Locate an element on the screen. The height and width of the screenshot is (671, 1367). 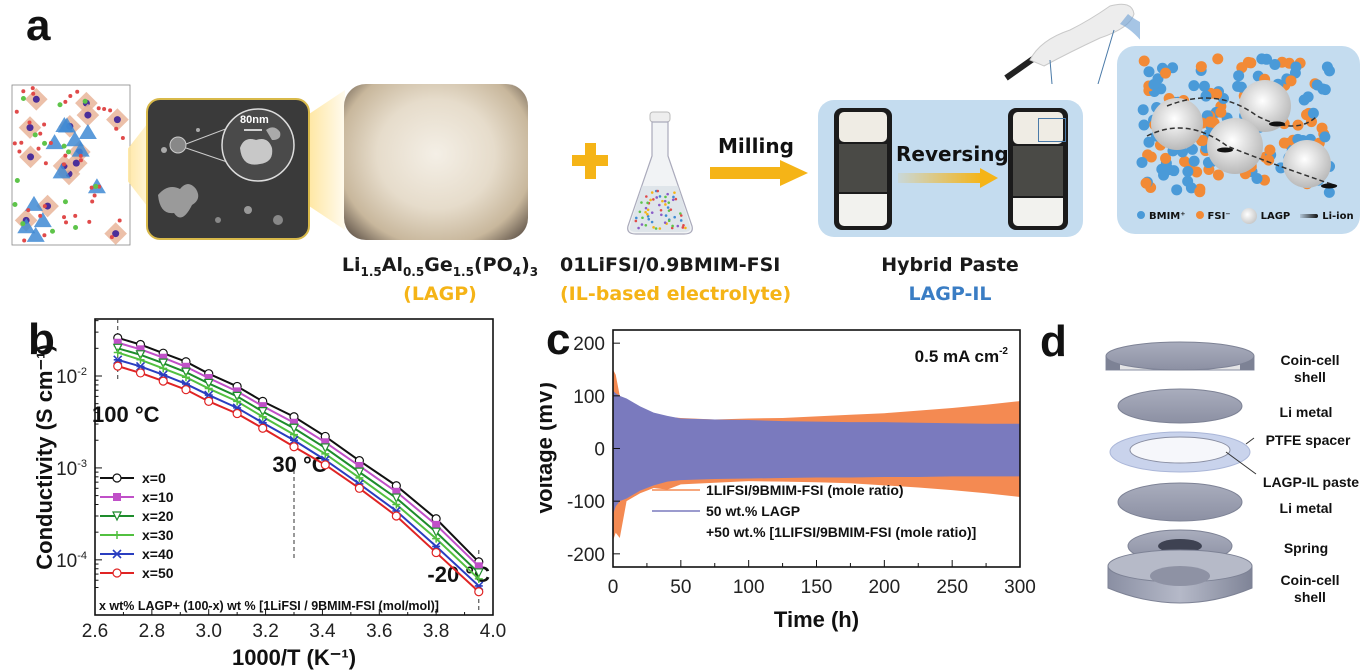
y-tick-label: 10-4 is located at coordinates (71, 561).